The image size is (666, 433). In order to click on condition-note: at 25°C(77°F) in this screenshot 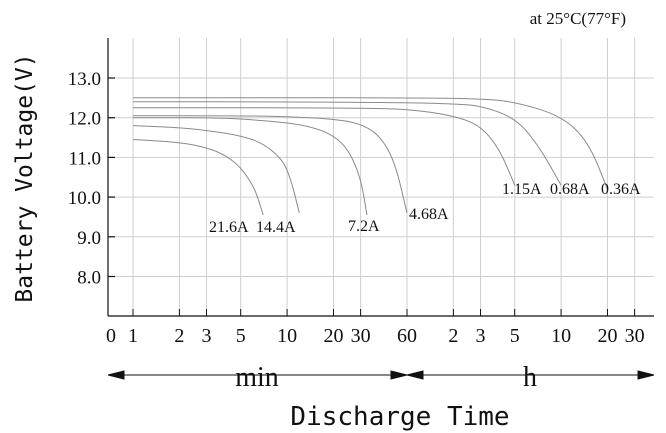, I will do `click(578, 18)`.